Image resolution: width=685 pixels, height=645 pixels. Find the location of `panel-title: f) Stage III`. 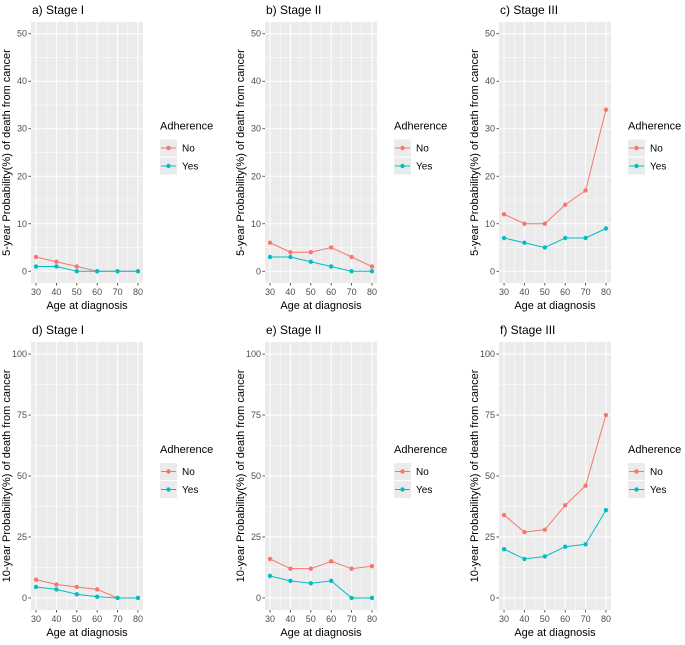

panel-title: f) Stage III is located at coordinates (527, 330).